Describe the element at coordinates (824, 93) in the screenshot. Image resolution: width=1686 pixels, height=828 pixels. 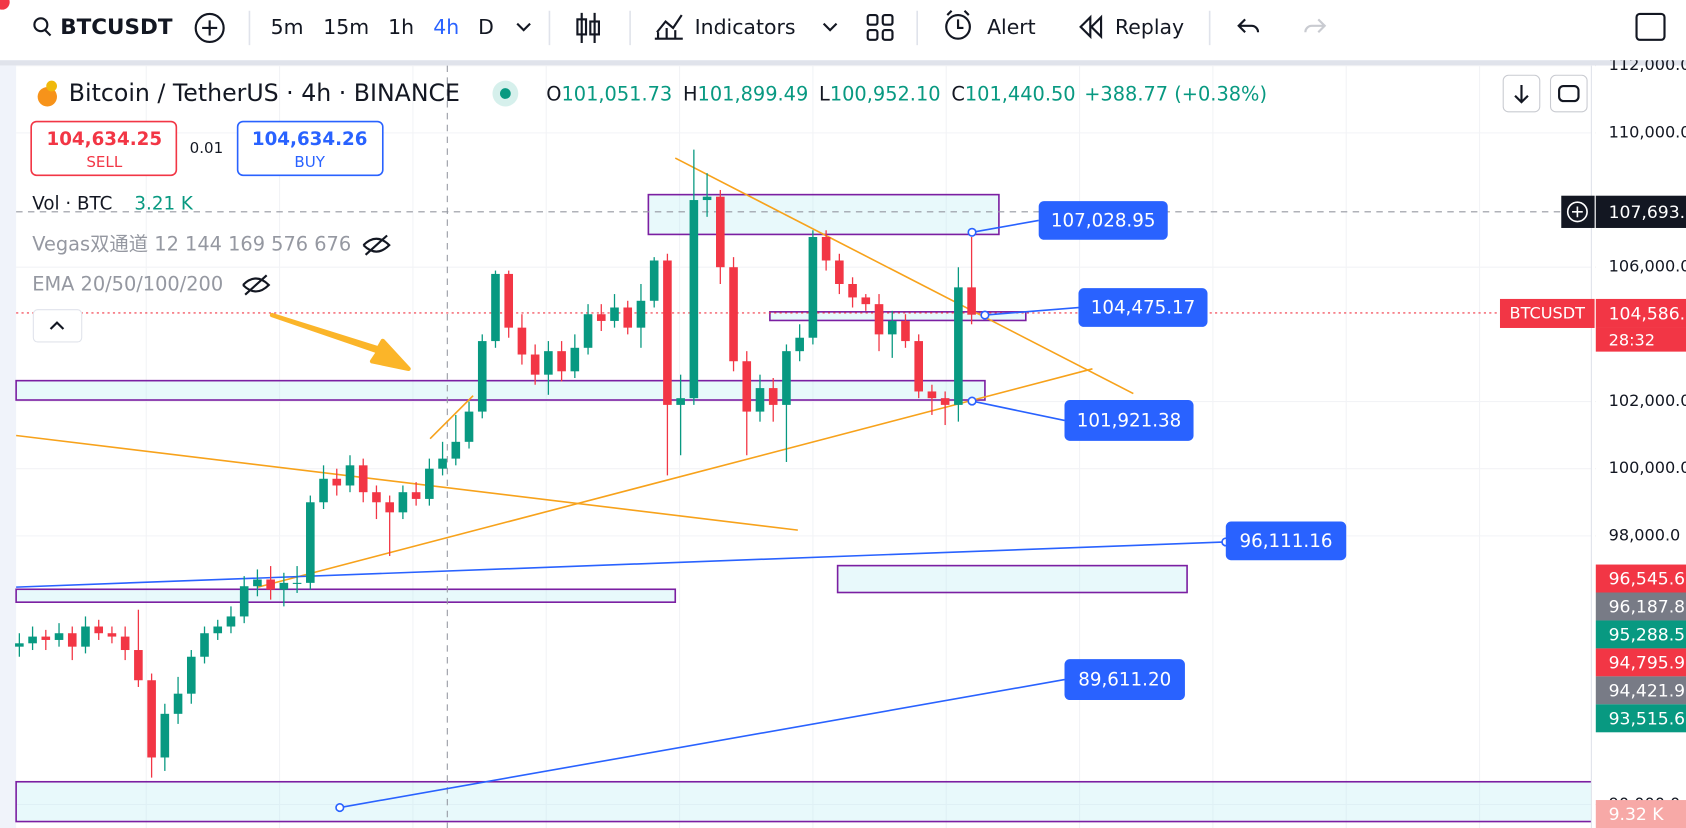
I see `ohlc-key: L` at that location.